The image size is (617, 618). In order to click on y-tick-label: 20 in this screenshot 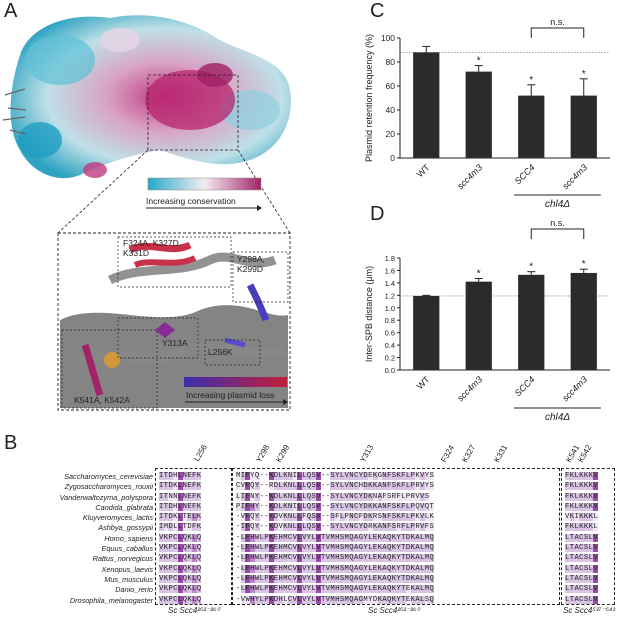, I will do `click(391, 134)`.